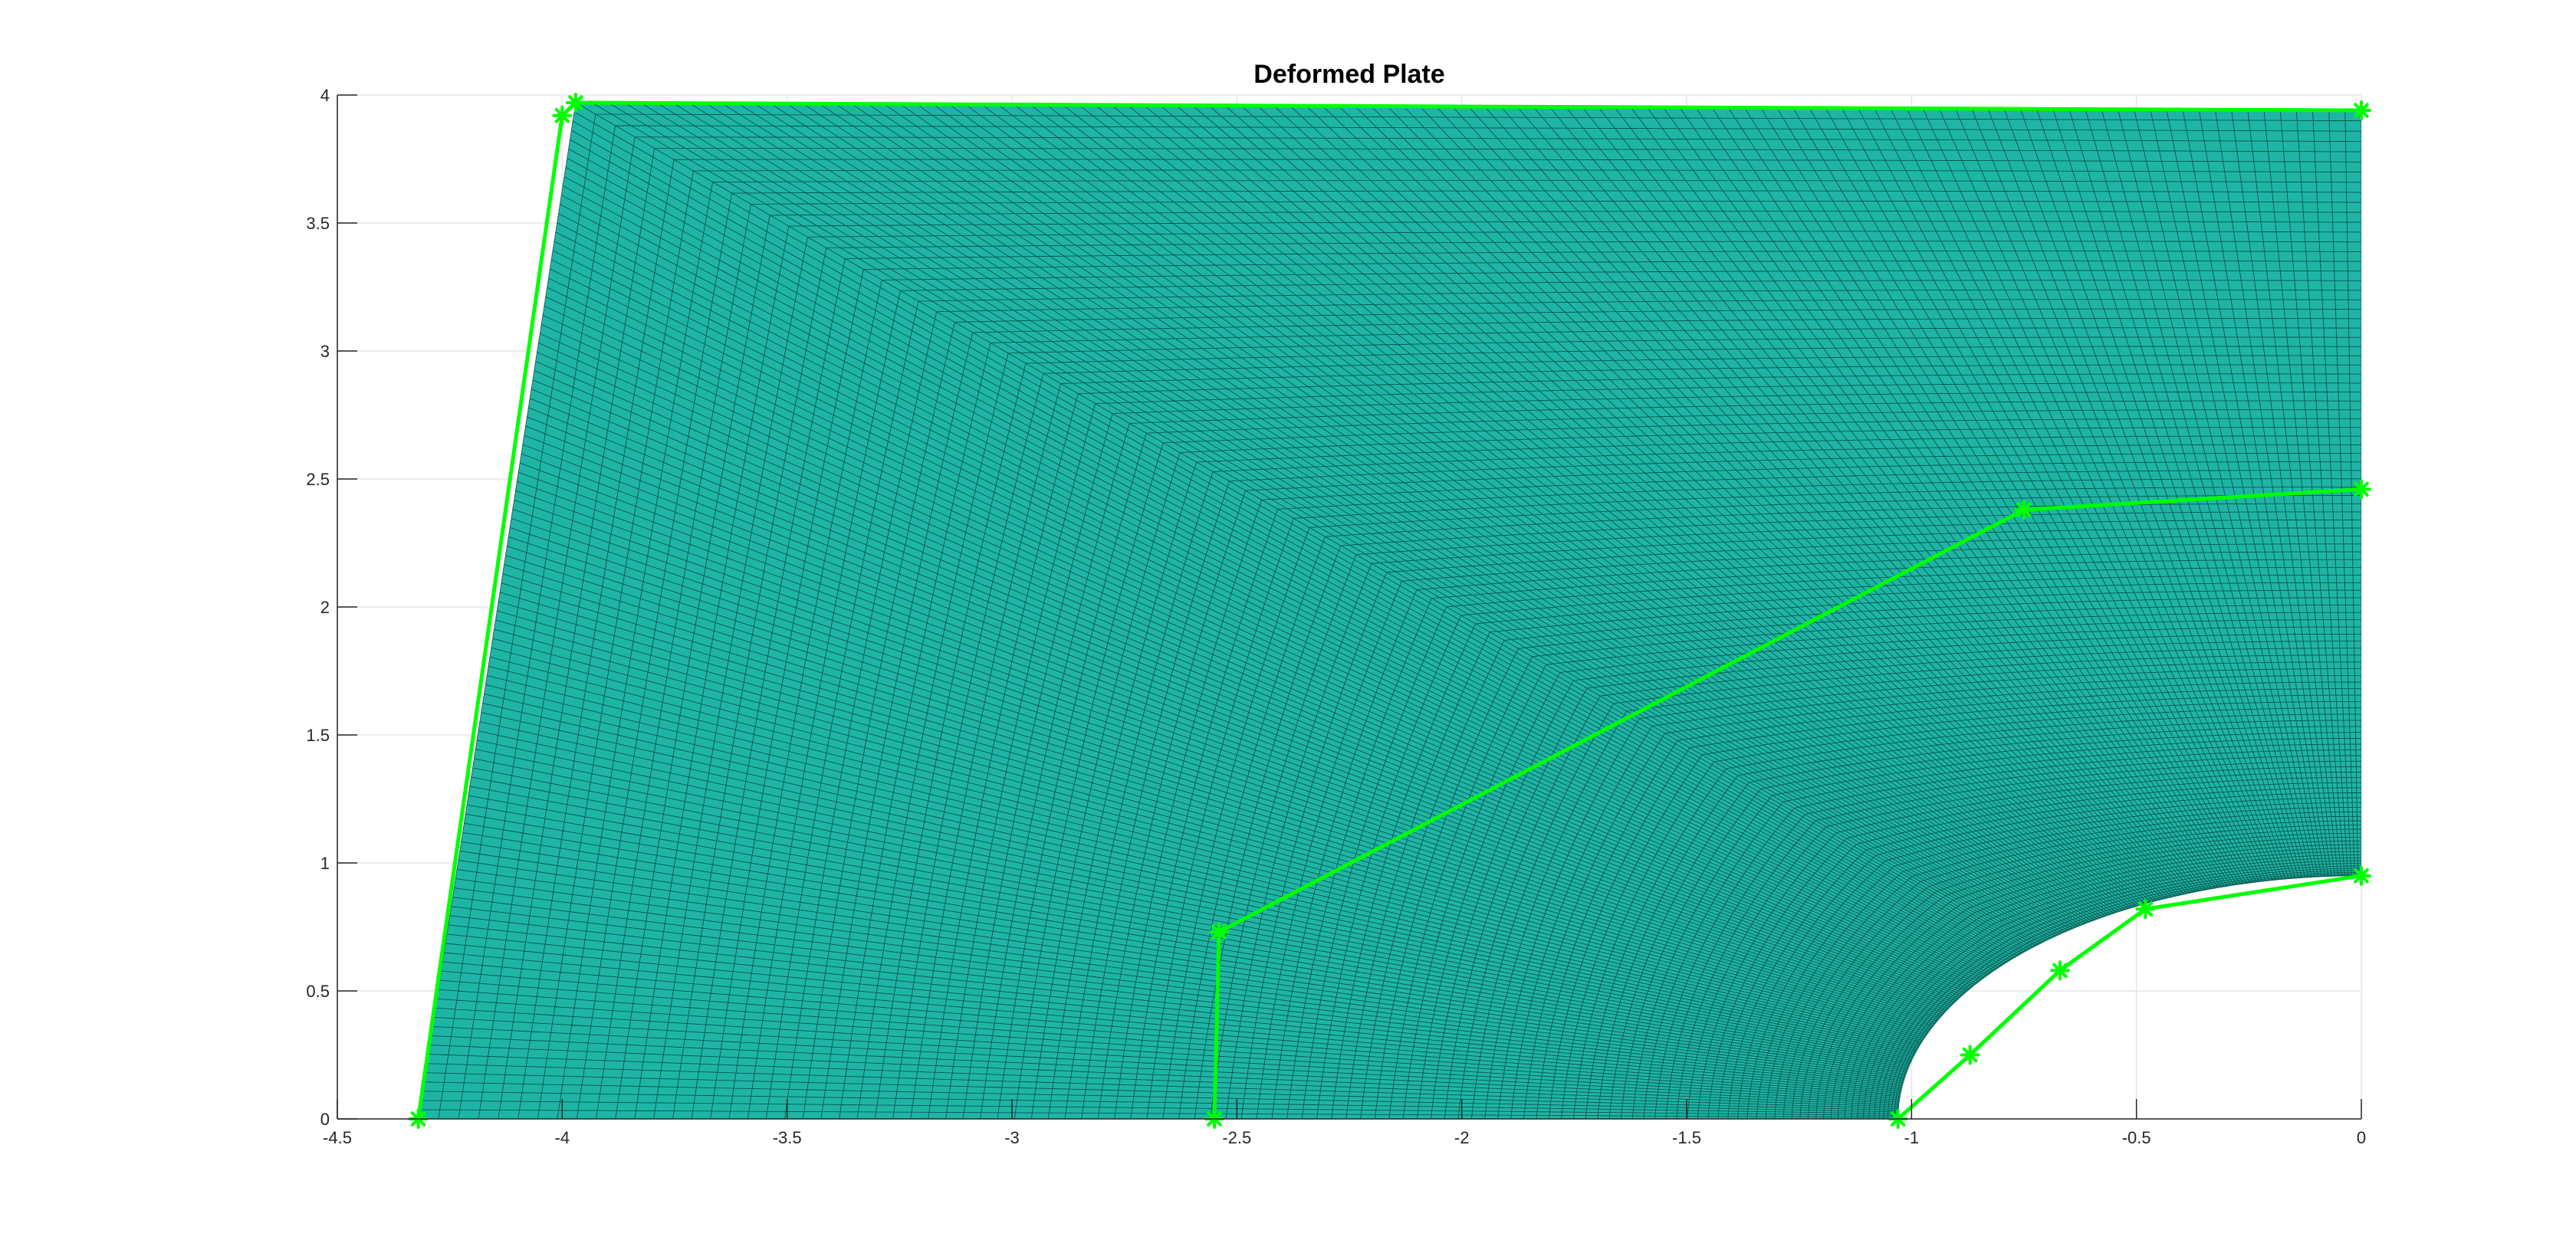 This screenshot has height=1240, width=2576. Describe the element at coordinates (1349, 75) in the screenshot. I see `chart-title: Deformed Plate` at that location.